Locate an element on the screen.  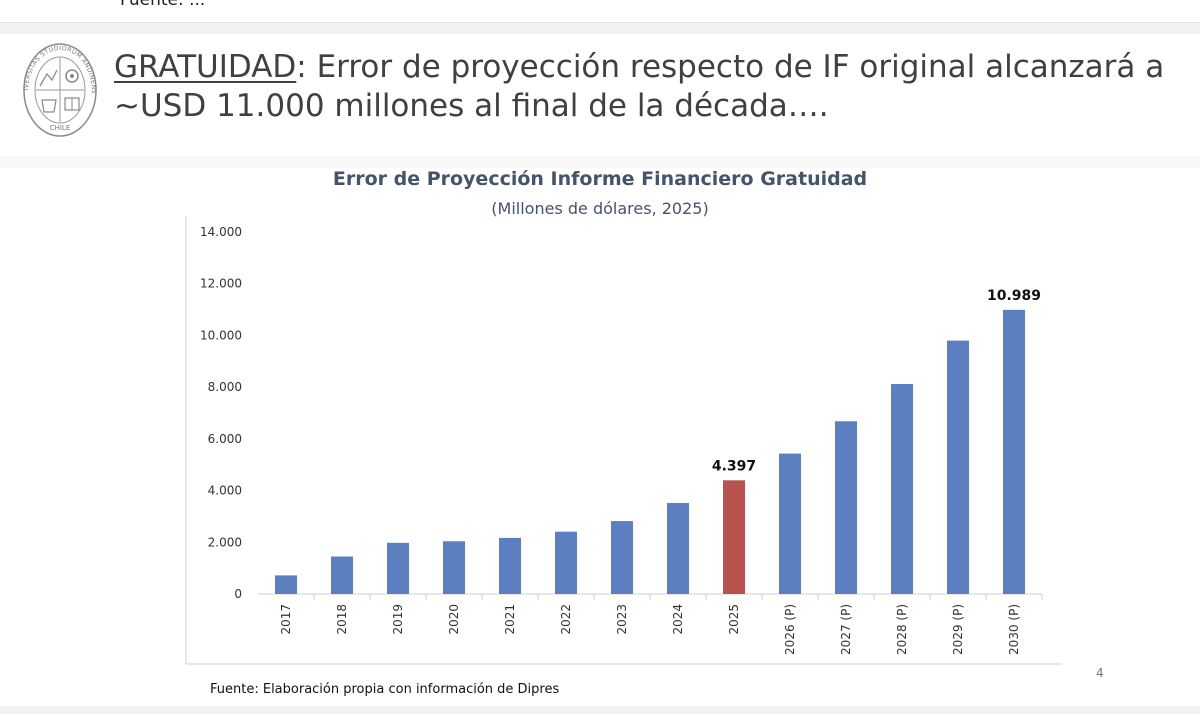
bar-2028-P is located at coordinates (902, 489).